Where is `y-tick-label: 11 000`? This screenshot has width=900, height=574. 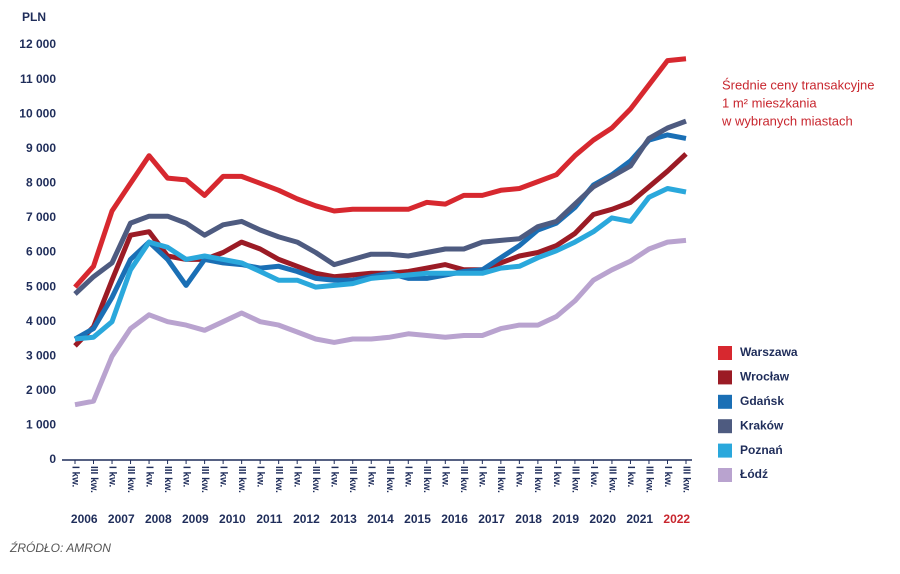
y-tick-label: 11 000 is located at coordinates (38, 79).